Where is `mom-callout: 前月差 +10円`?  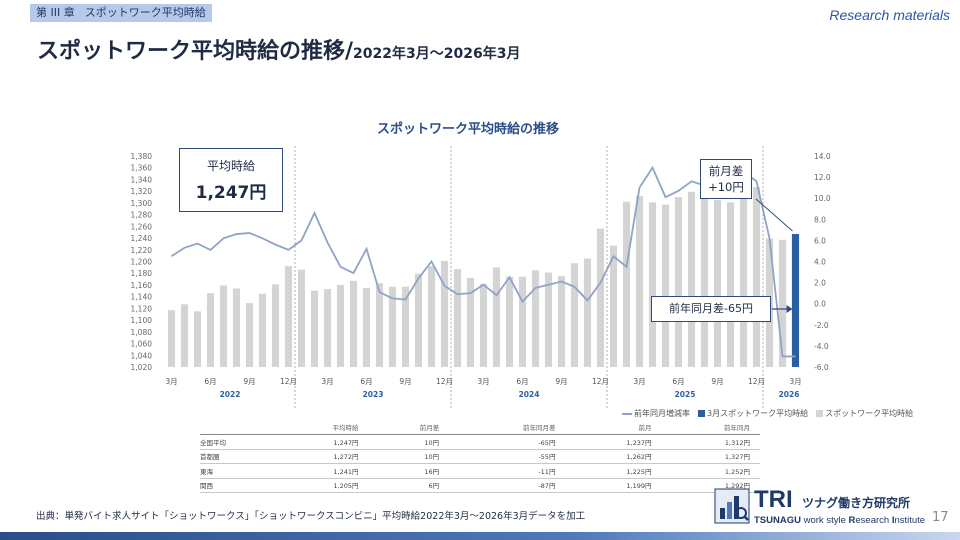 mom-callout: 前月差 +10円 is located at coordinates (726, 179).